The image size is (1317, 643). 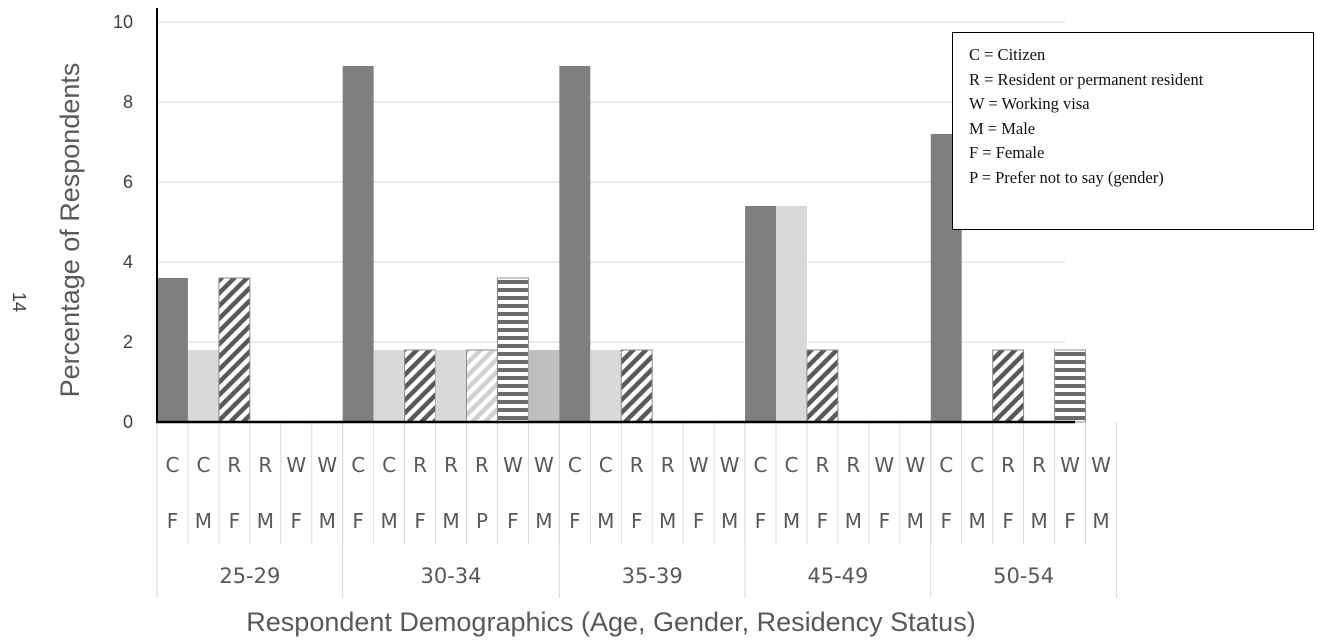 I want to click on bar-30-34-RF, so click(x=420, y=386).